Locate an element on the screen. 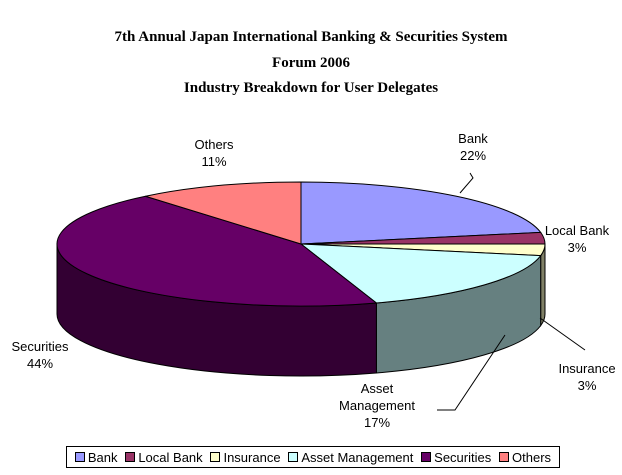  legend-label: Insurance is located at coordinates (252, 457).